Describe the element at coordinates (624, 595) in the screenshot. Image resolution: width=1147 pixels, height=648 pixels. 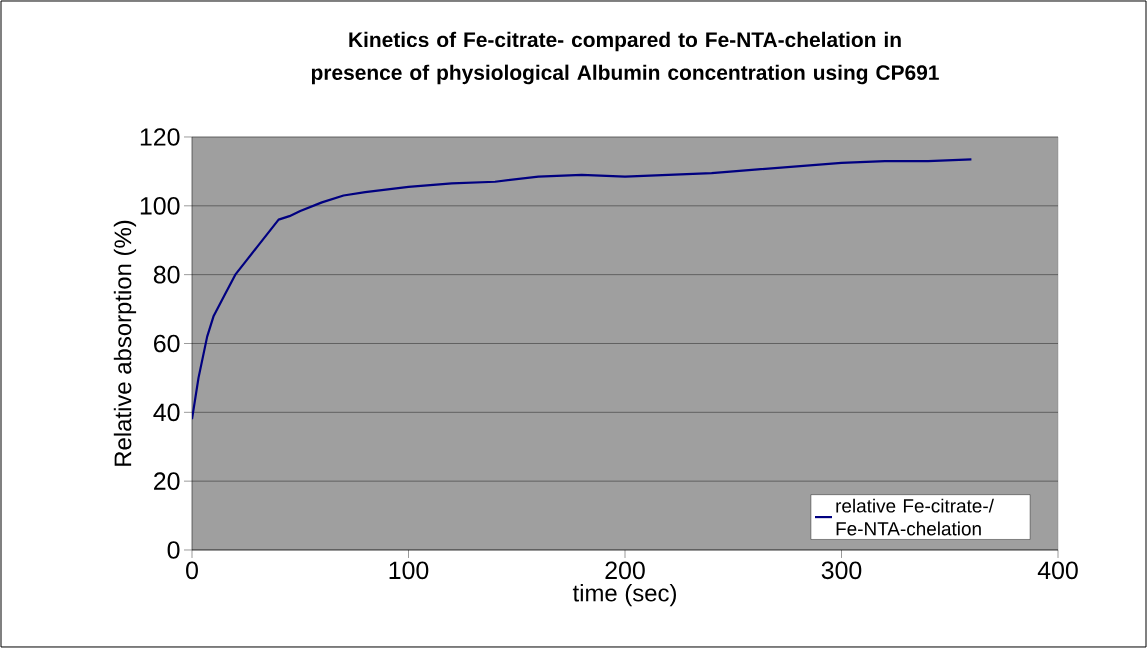
I see `x-axis-title: time (sec)` at that location.